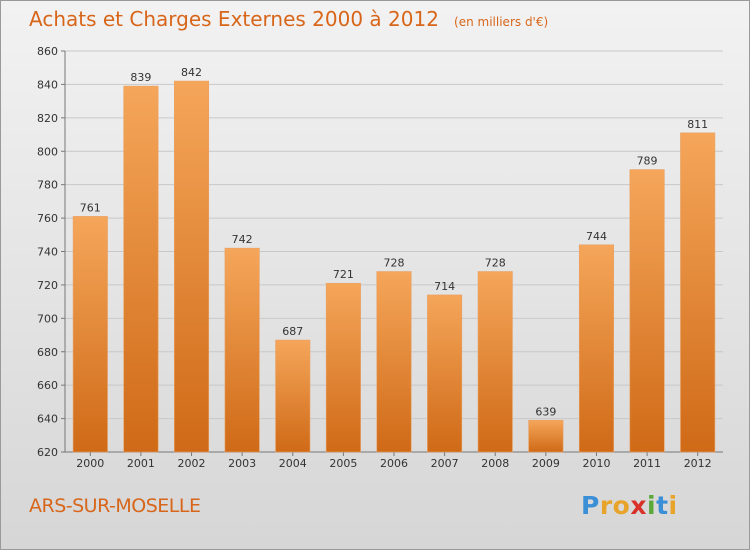 The height and width of the screenshot is (550, 750). I want to click on logo-letter: t, so click(662, 505).